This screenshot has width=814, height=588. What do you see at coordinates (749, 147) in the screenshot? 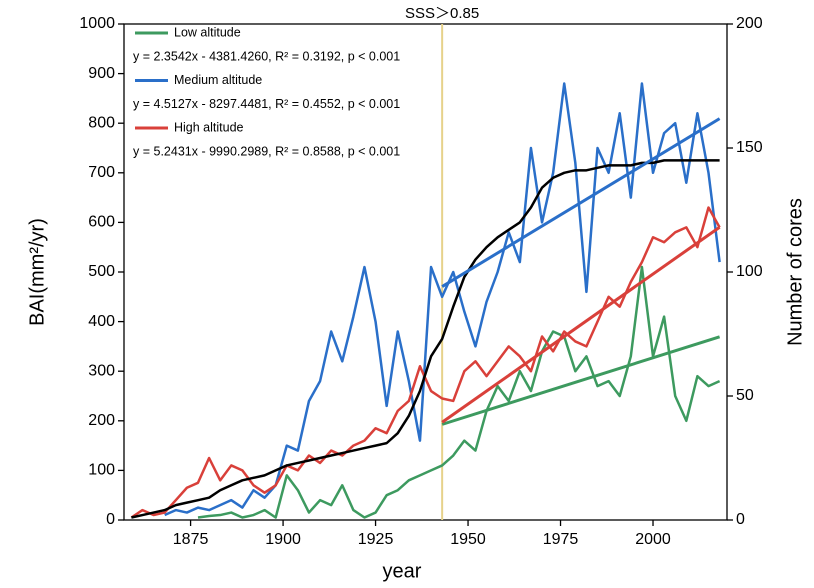
I see `y2-tick-label: 150` at bounding box center [749, 147].